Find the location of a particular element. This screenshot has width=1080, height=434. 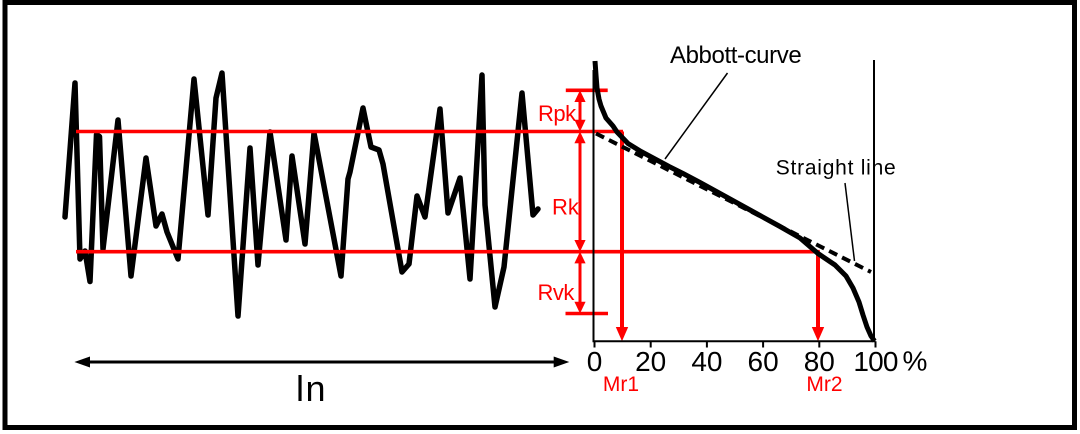

svg-text: 60 is located at coordinates (763, 361).